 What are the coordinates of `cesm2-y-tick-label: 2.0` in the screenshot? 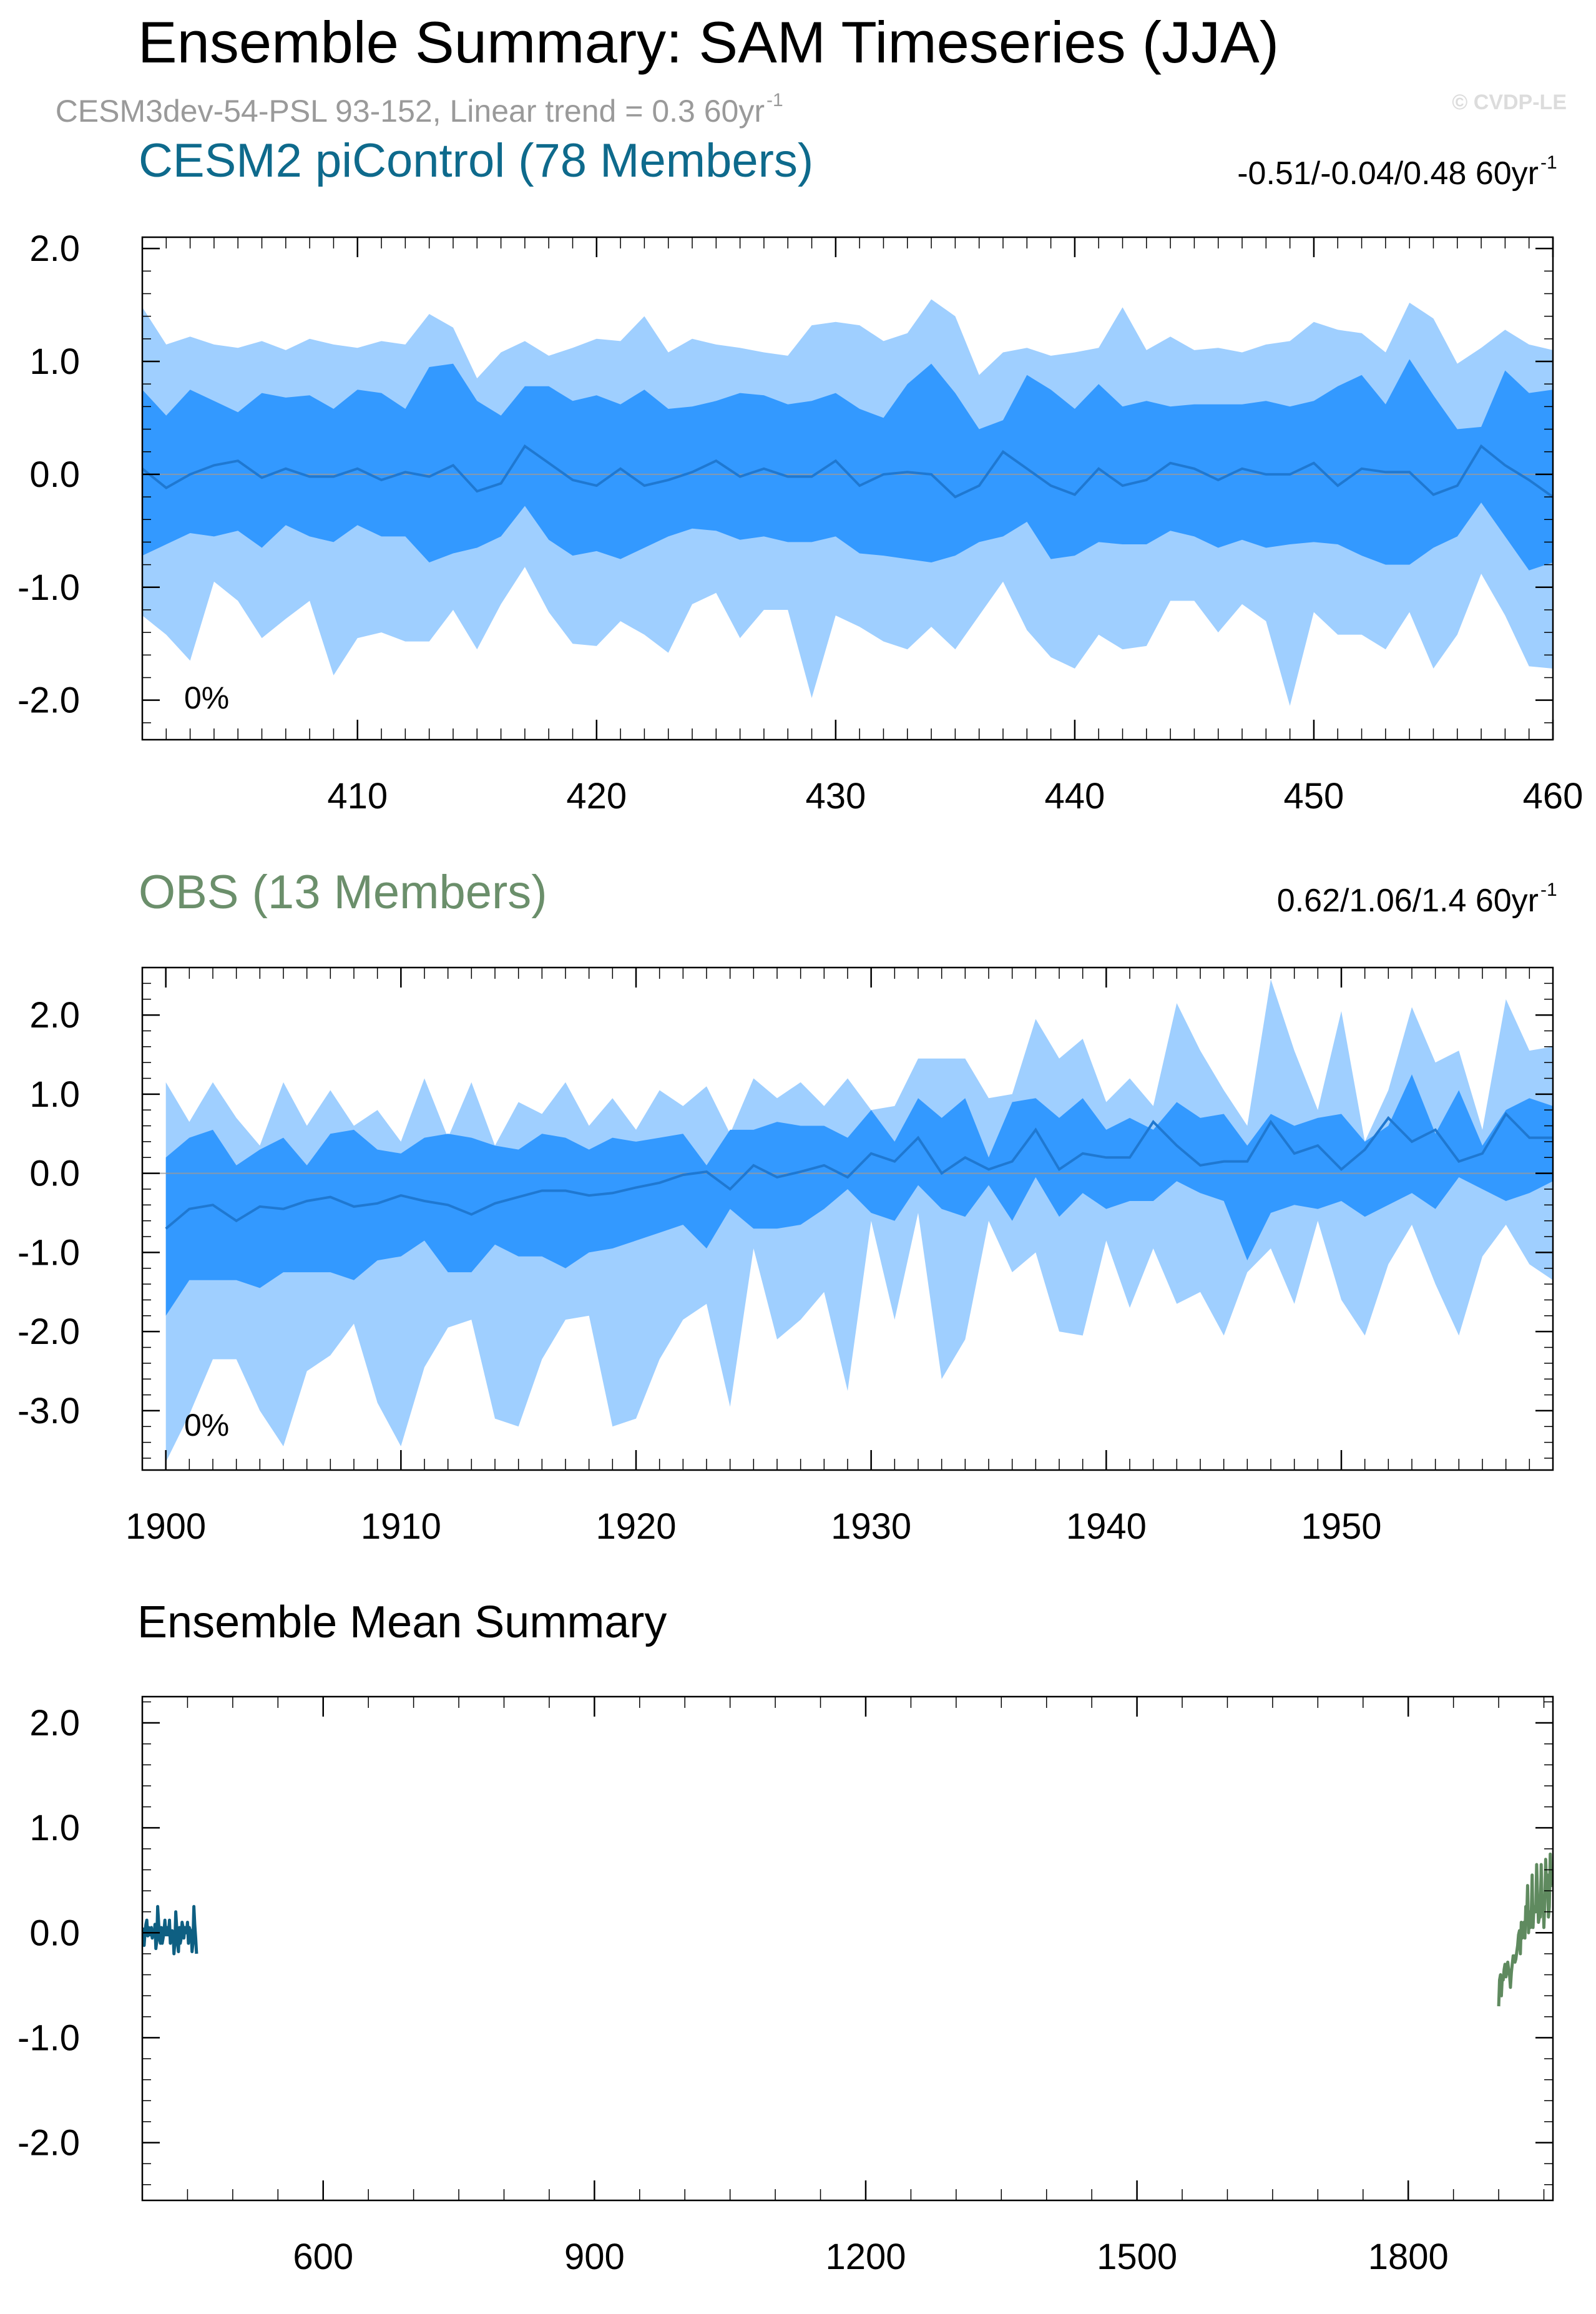 It's located at (55, 248).